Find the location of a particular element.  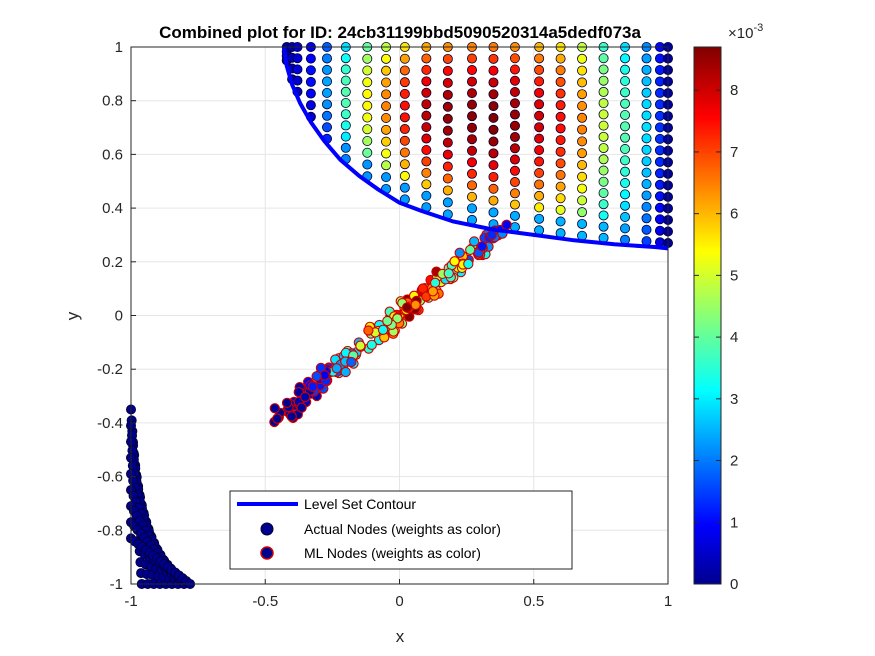

colorbar-tick-label: 8 is located at coordinates (734, 90).